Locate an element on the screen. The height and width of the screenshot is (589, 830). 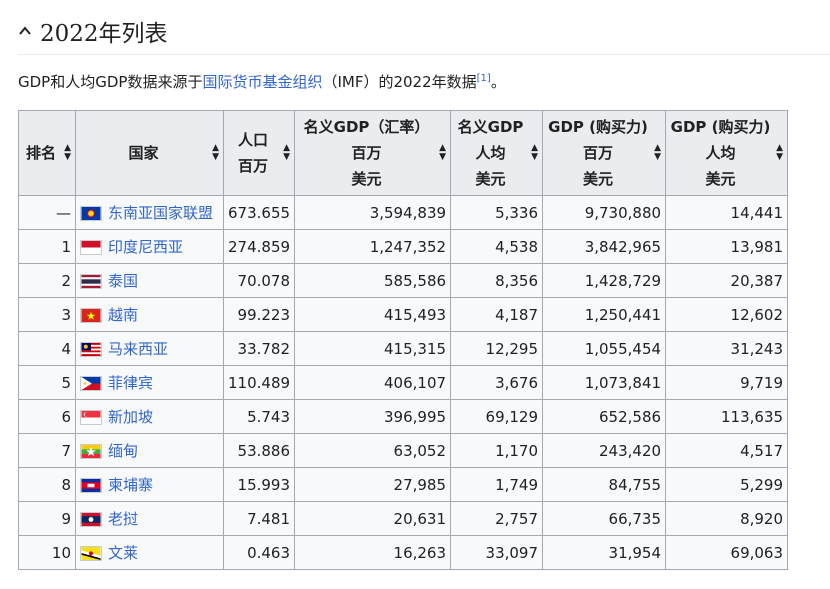
brunei-flag-icon is located at coordinates (91, 553).